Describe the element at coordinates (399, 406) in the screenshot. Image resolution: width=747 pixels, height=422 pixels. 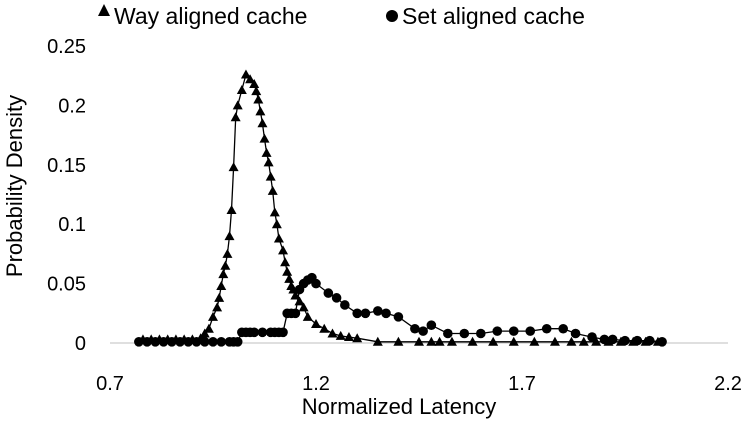
I see `x-axis-title: Normalized Latency` at that location.